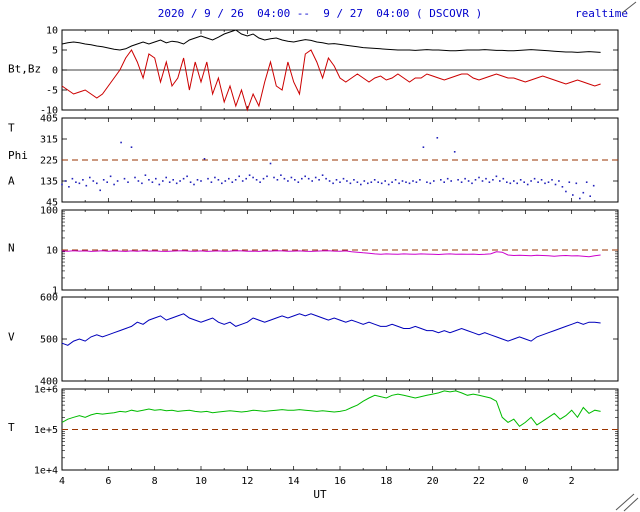 The image size is (640, 512). What do you see at coordinates (572, 481) in the screenshot?
I see `x-tick-label: 2` at bounding box center [572, 481].